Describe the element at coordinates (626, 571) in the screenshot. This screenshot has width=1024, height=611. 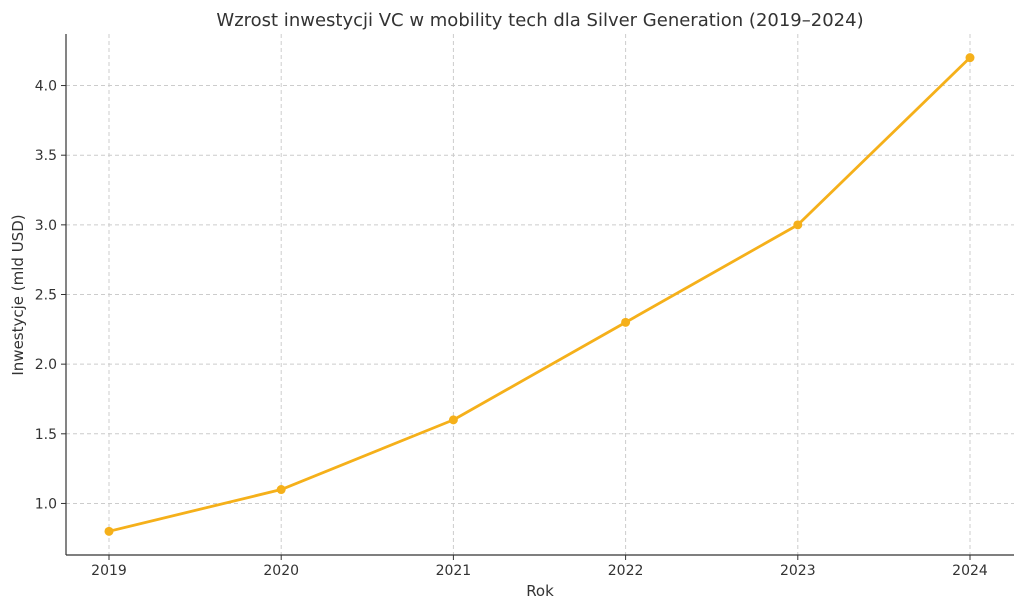
I see `x-tick-label: 2022` at that location.